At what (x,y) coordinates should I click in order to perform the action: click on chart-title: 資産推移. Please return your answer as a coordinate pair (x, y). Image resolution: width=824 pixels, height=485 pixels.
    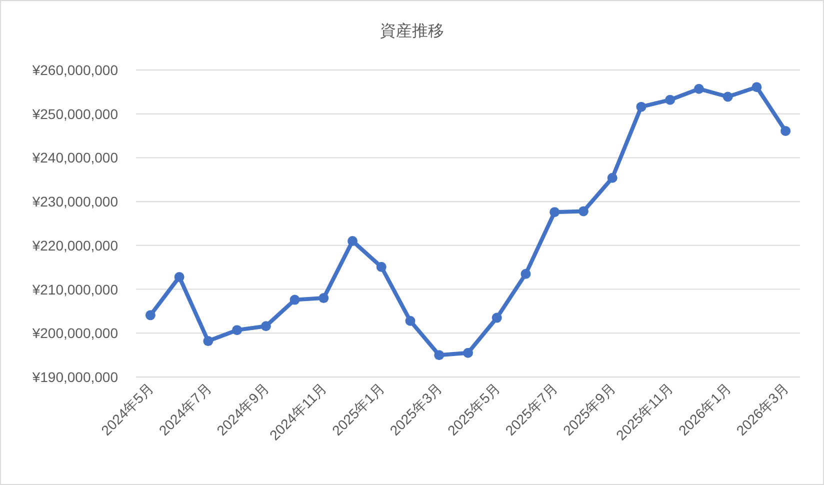
    Looking at the image, I should click on (412, 31).